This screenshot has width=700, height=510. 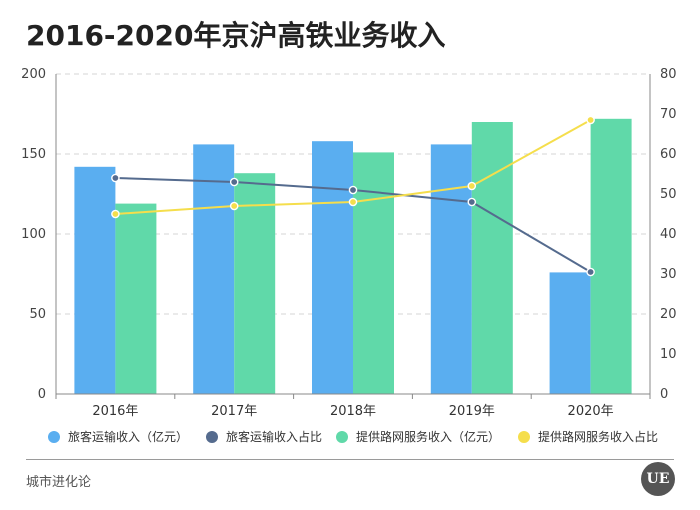 What do you see at coordinates (598, 437) in the screenshot?
I see `legend-label: 提供路网服务收入占比` at bounding box center [598, 437].